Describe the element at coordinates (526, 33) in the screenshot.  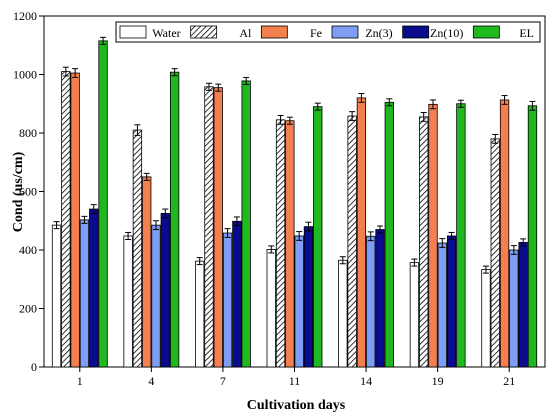
I see `legend-label: EL` at that location.